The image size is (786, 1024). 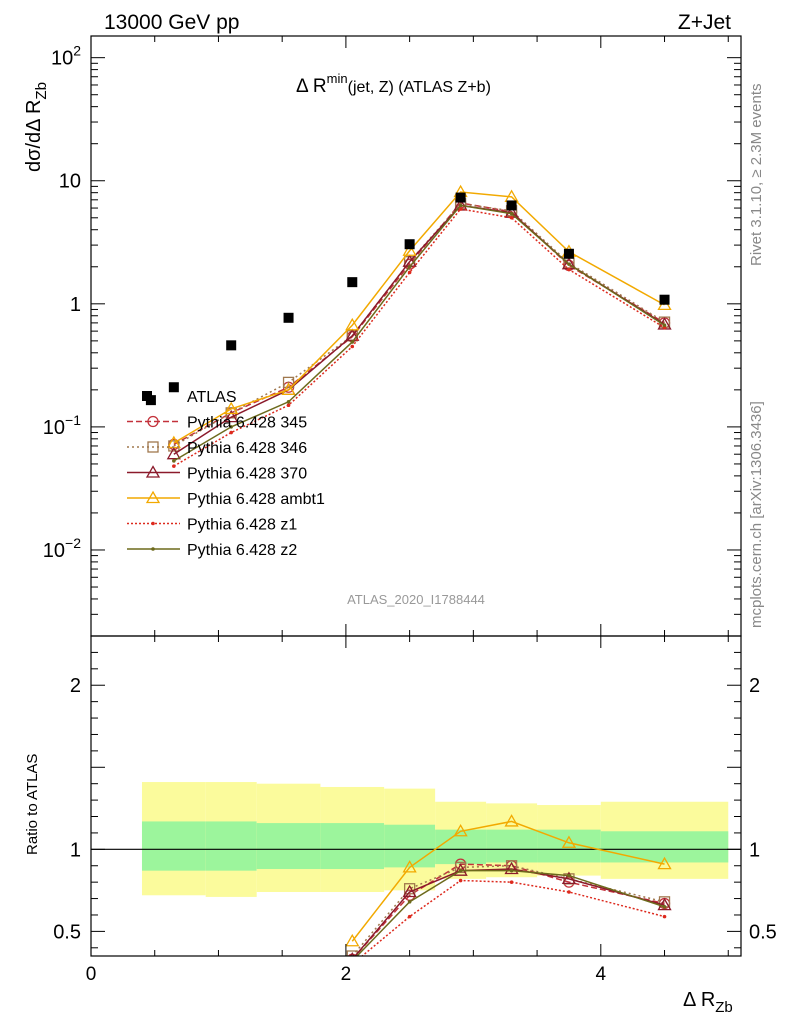 I want to click on y-axis-label: dσ/dΔ RZb, so click(x=36, y=127).